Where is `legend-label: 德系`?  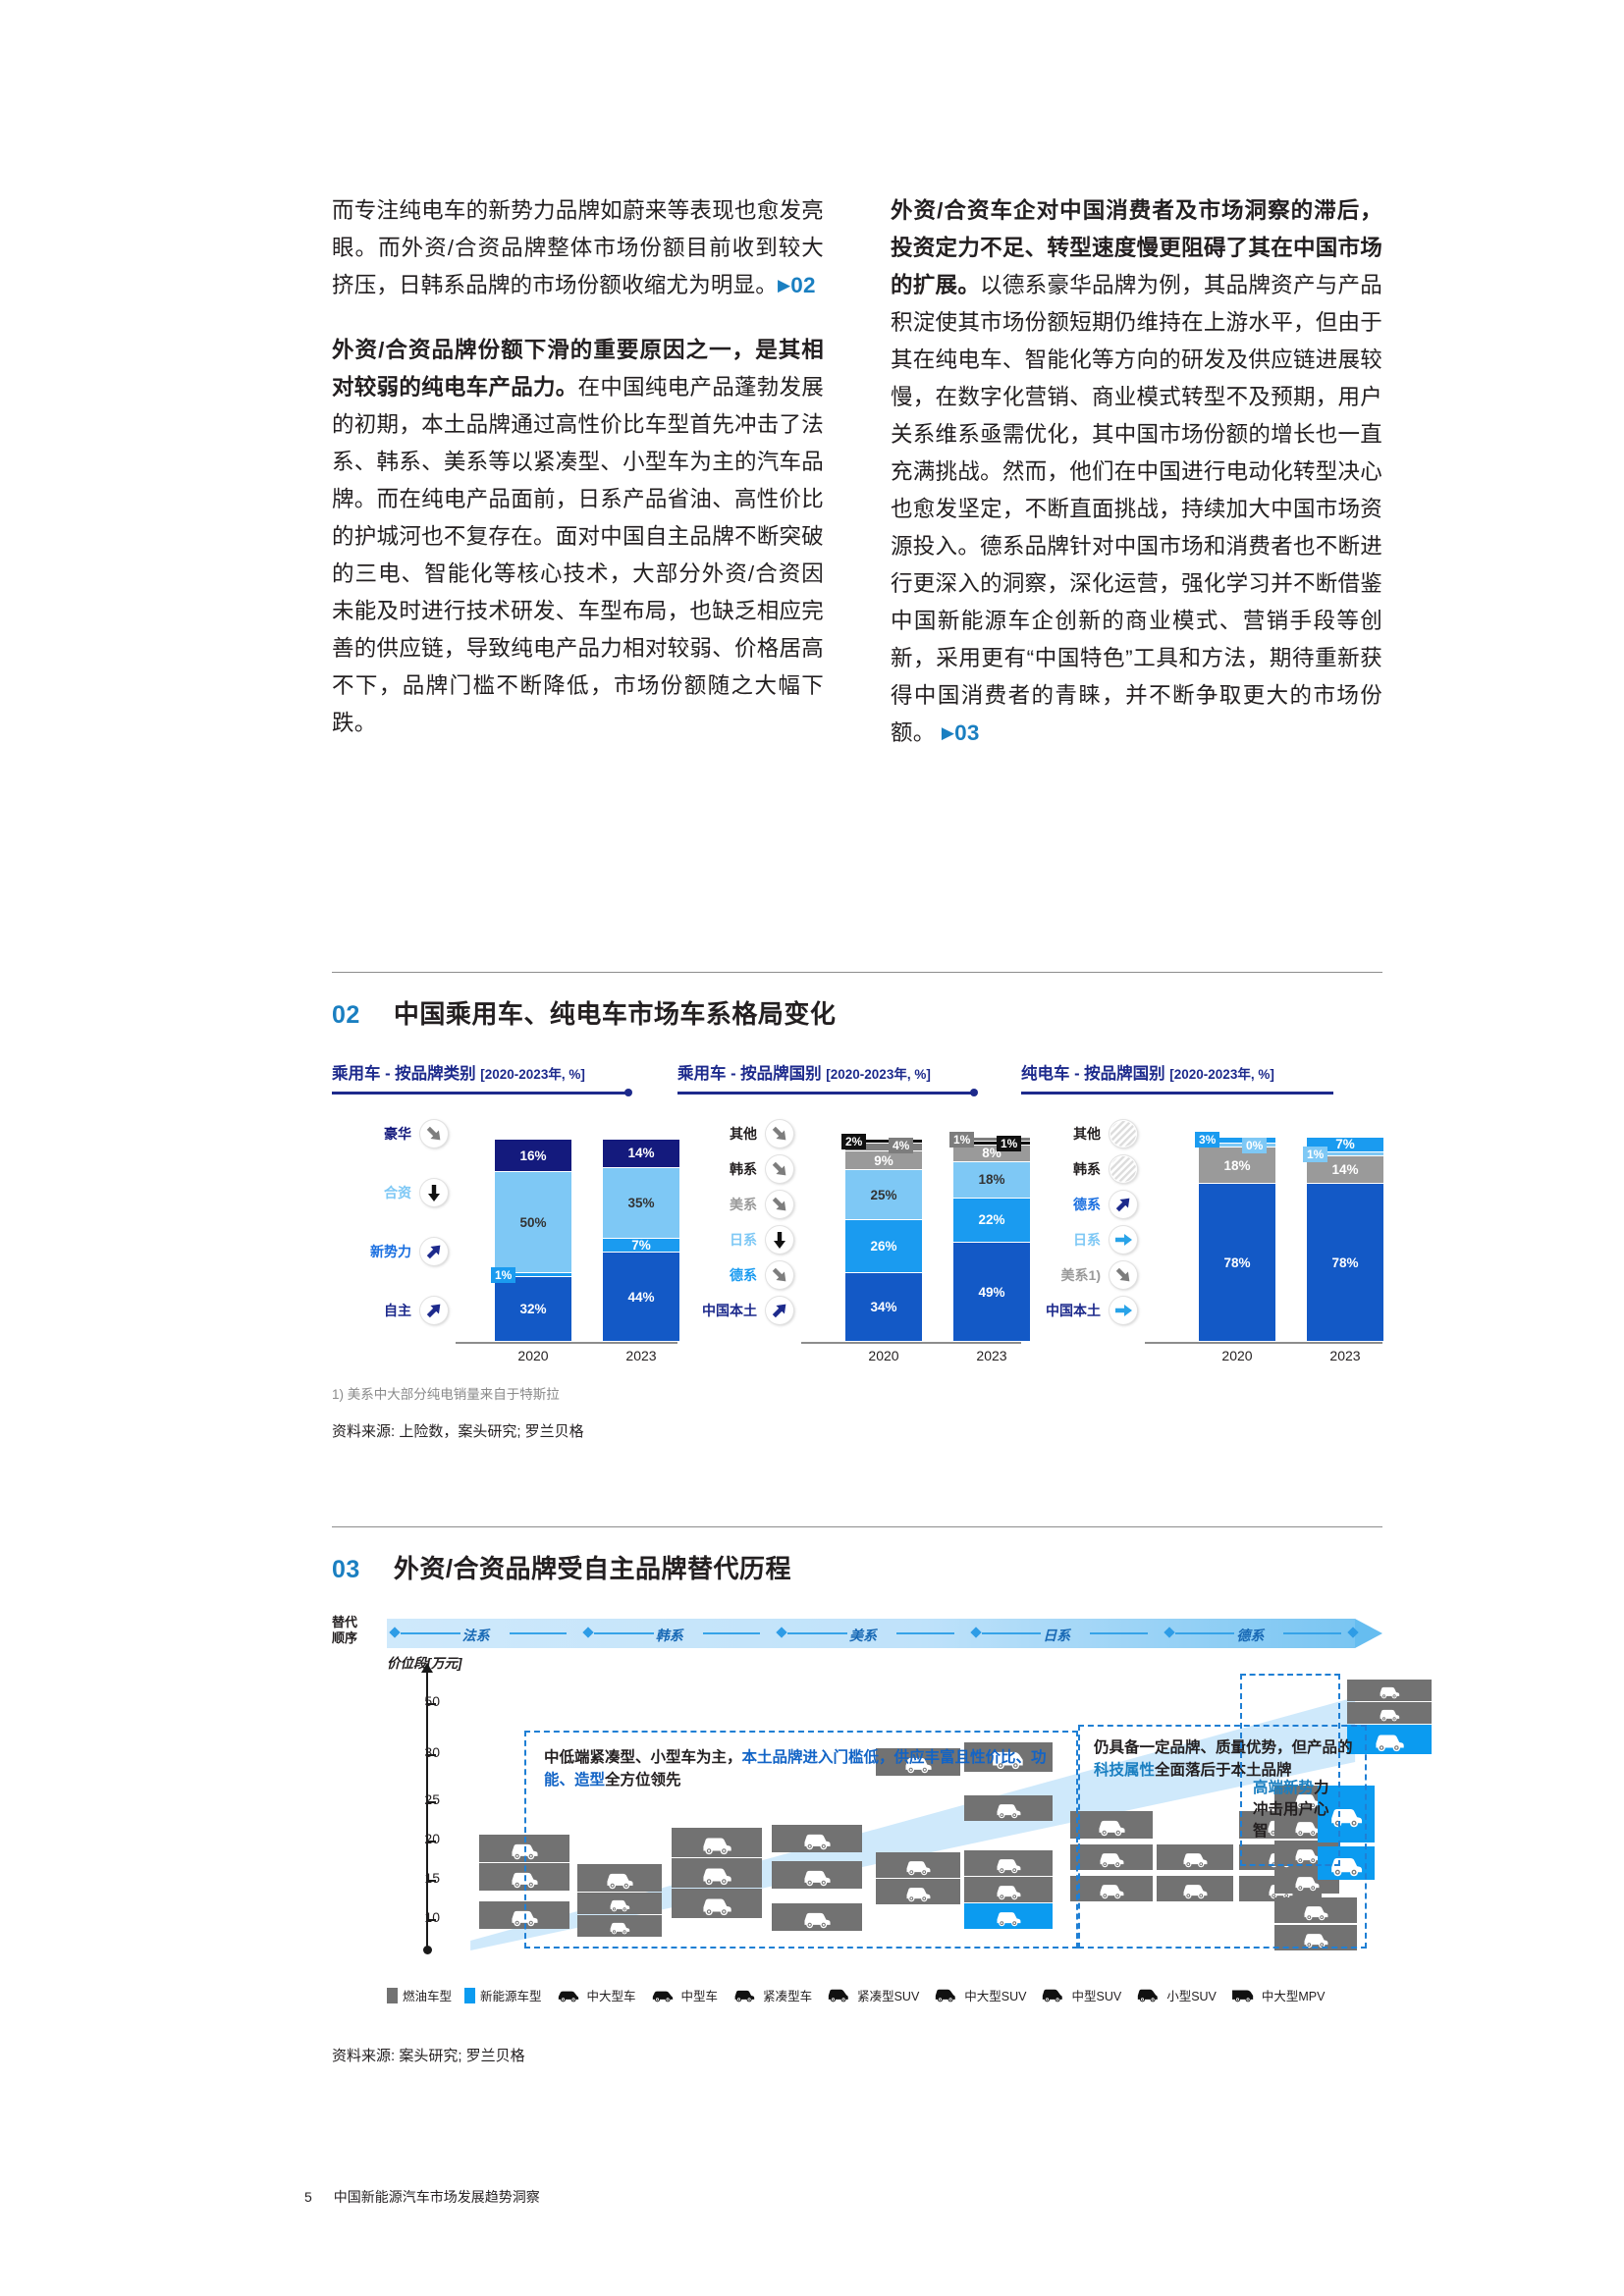
legend-label: 德系 is located at coordinates (1087, 1204).